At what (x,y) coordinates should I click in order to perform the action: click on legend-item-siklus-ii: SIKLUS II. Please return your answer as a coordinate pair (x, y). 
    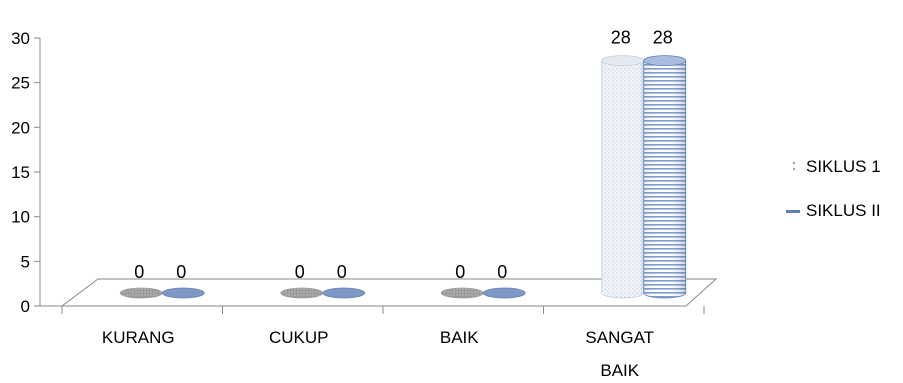
    Looking at the image, I should click on (833, 210).